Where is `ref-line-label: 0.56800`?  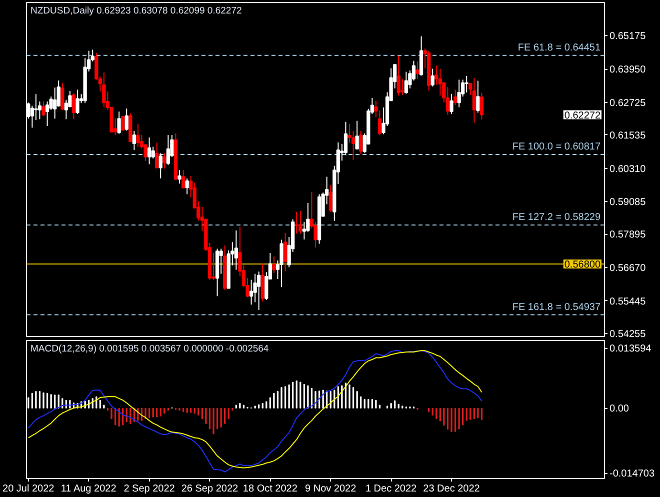 ref-line-label: 0.56800 is located at coordinates (582, 264).